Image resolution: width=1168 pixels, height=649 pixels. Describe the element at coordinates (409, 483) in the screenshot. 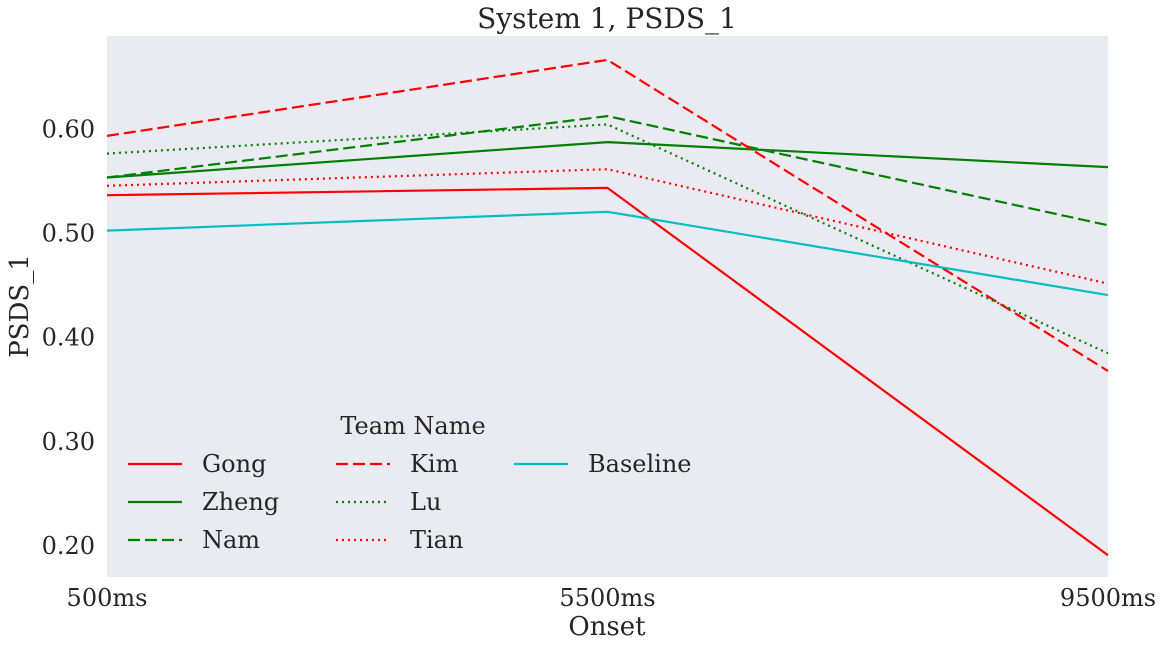

I see `legend: Team Name Gong Zheng Nam Kim Lu Tian Baseline` at that location.